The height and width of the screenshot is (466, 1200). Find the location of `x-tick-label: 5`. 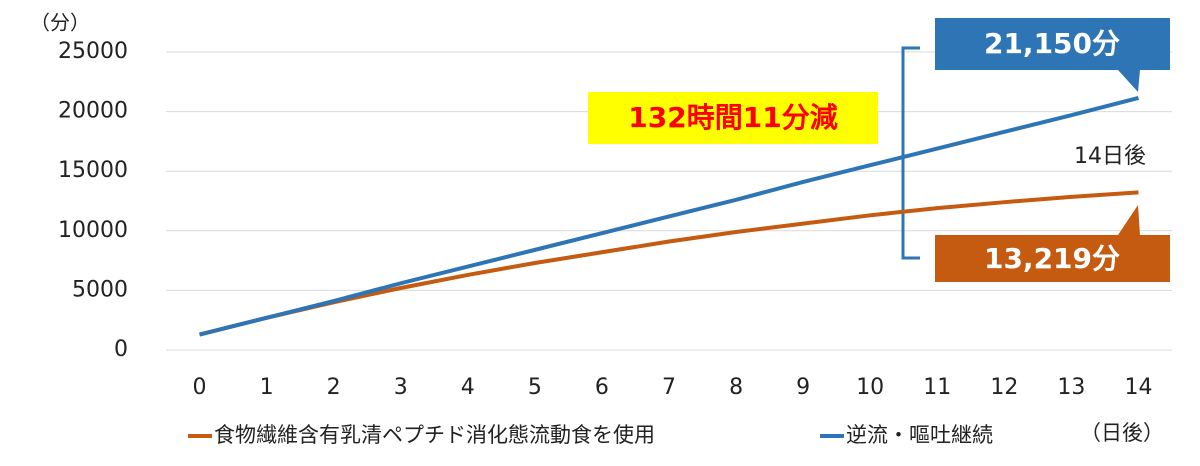

x-tick-label: 5 is located at coordinates (535, 387).